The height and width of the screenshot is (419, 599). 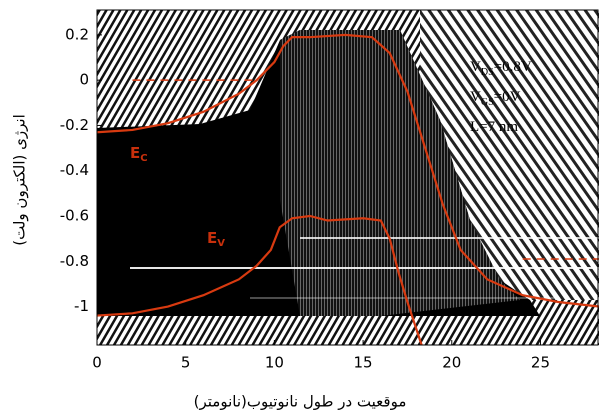 What do you see at coordinates (363, 363) in the screenshot?
I see `x-tick-label: 15` at bounding box center [363, 363].